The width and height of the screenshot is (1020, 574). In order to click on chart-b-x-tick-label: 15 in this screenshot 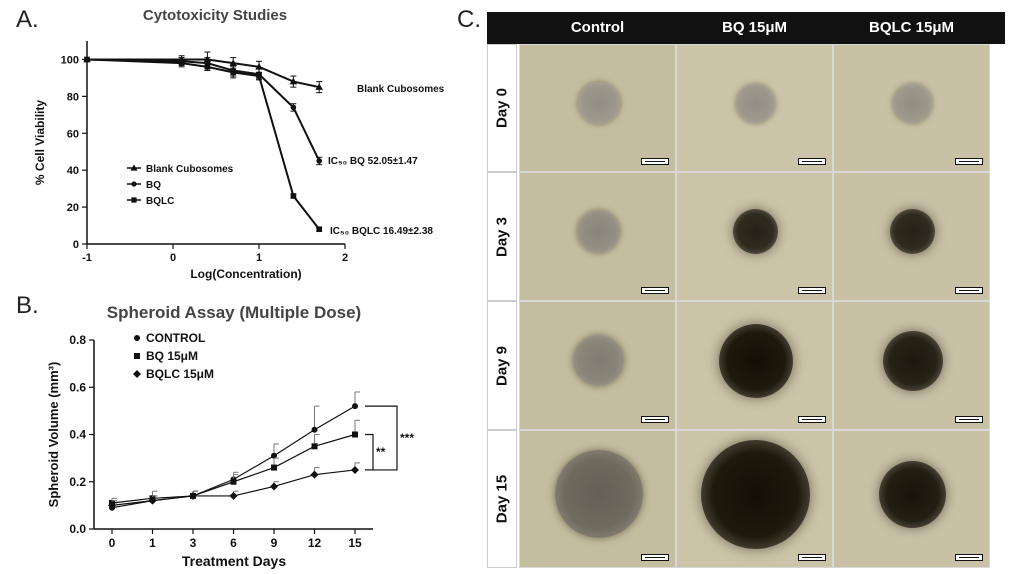, I will do `click(355, 543)`.